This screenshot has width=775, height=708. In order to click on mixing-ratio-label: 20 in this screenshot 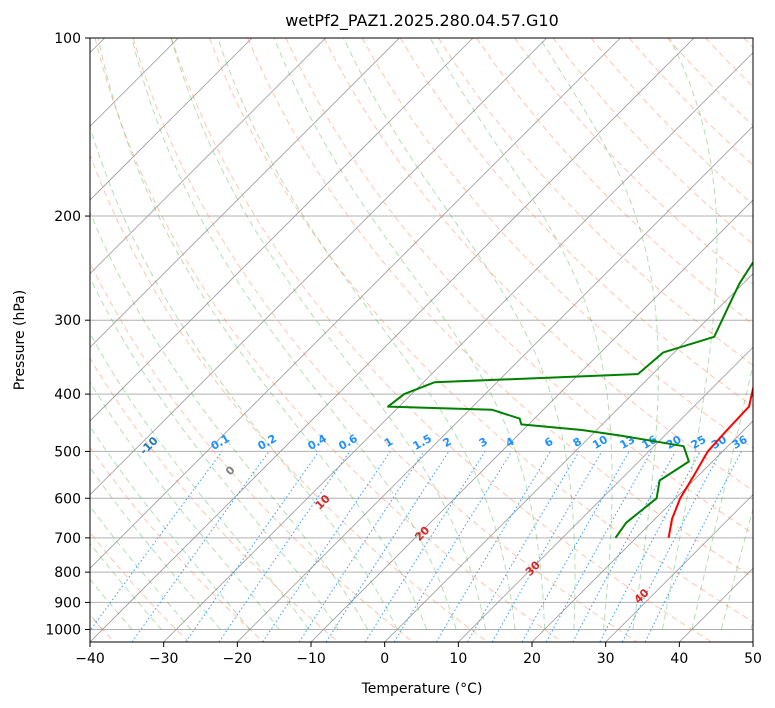, I will do `click(674, 442)`.